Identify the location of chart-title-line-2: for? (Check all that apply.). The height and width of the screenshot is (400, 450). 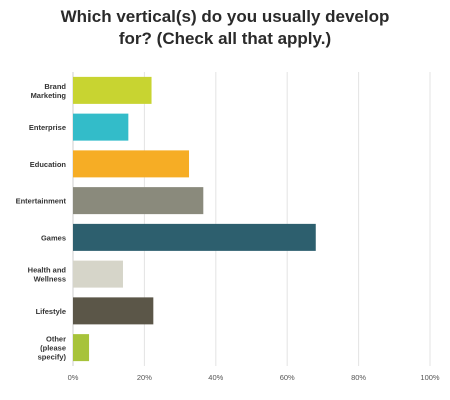
(225, 38).